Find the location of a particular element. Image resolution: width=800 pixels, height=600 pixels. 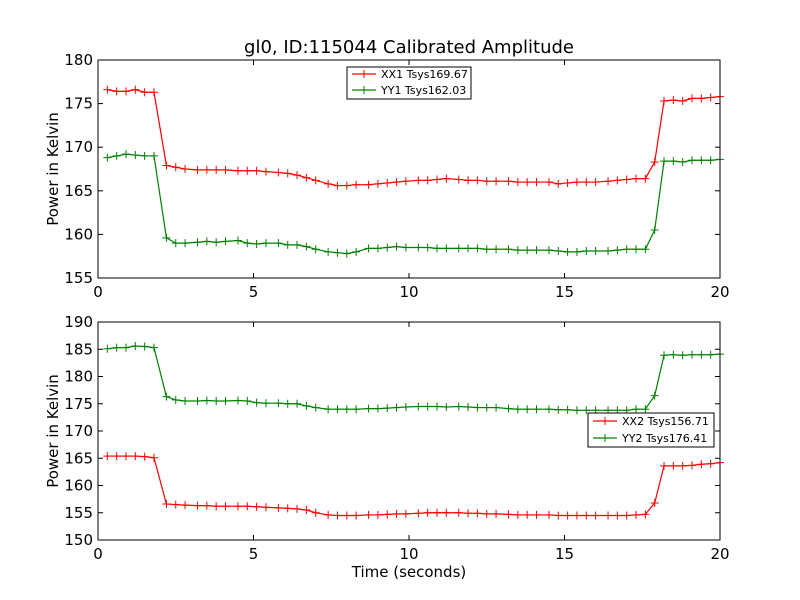

top-legend: XX1 Tsys169.67 YY1 Tsys162.03 is located at coordinates (409, 83).